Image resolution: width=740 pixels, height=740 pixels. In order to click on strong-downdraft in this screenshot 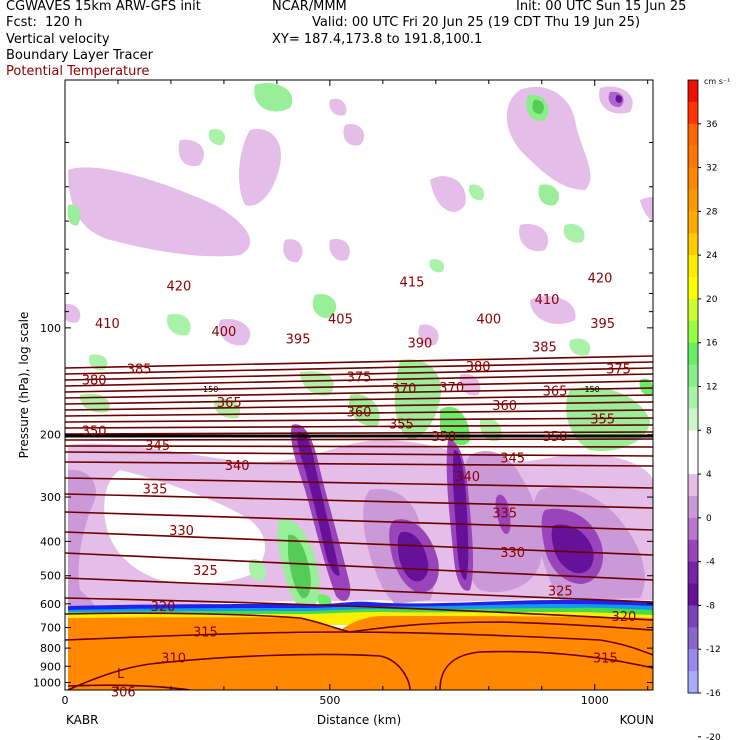, I will do `click(318, 503)`.